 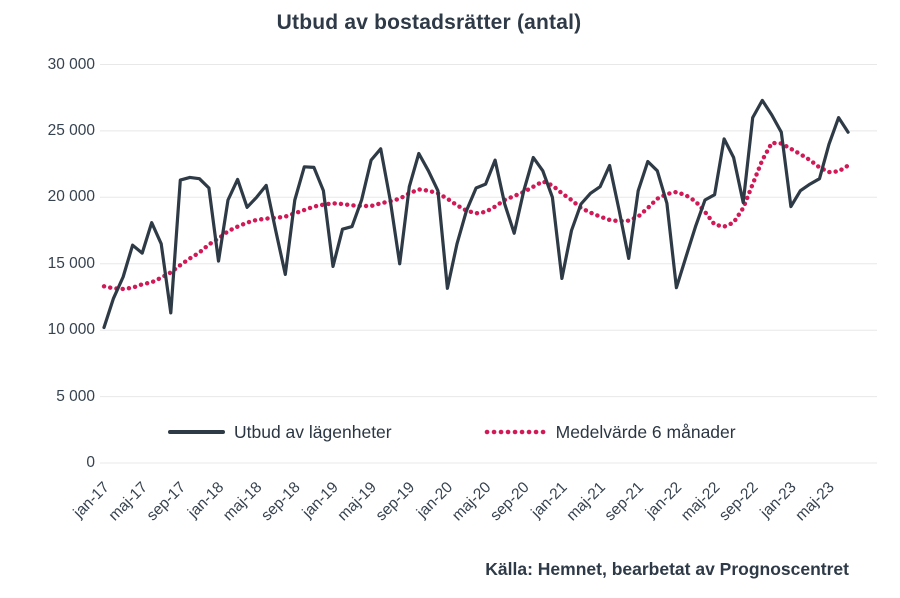 I want to click on x-axis-tick-label: maj-17, so click(x=128, y=502).